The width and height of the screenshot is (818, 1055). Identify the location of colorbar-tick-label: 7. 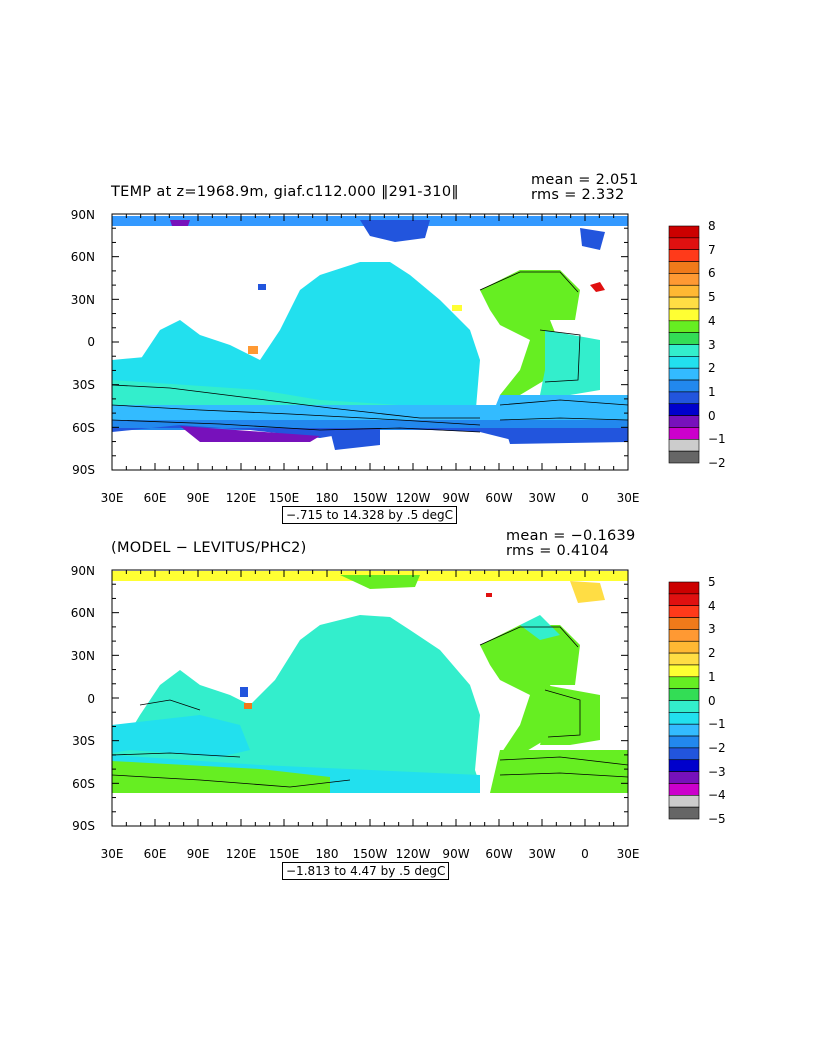
(712, 249).